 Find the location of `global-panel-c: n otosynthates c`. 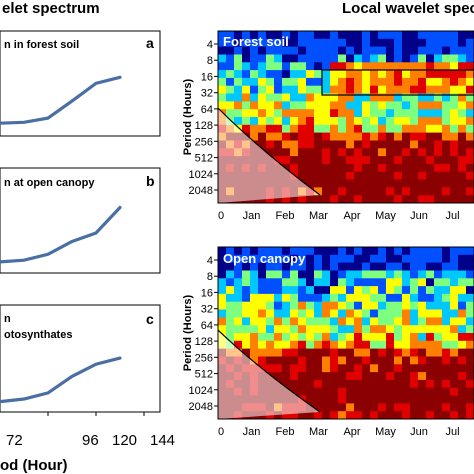

global-panel-c: n otosynthates c is located at coordinates (80, 358).